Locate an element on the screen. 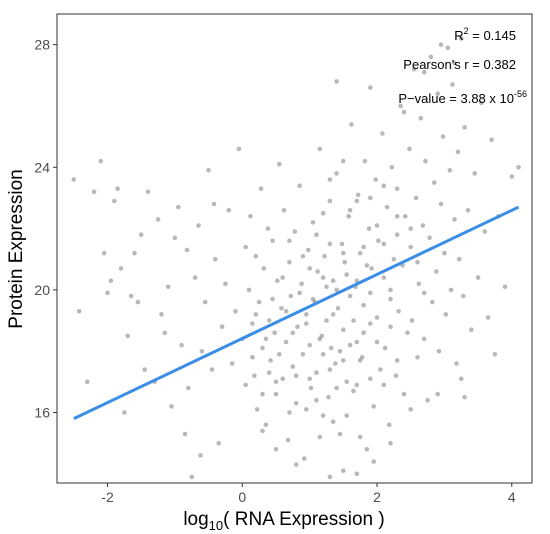  x-axis-ticks: -2 0 2 4 is located at coordinates (308, 494).